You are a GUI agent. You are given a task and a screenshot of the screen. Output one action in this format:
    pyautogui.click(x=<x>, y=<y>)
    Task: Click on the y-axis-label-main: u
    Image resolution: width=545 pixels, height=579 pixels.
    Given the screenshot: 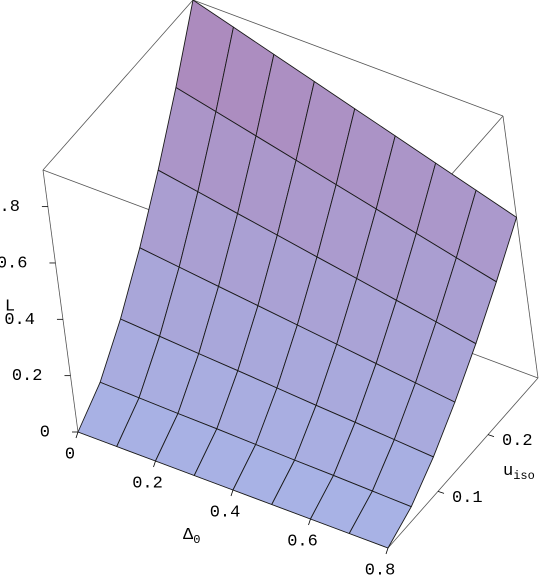 What is the action you would take?
    pyautogui.click(x=508, y=471)
    